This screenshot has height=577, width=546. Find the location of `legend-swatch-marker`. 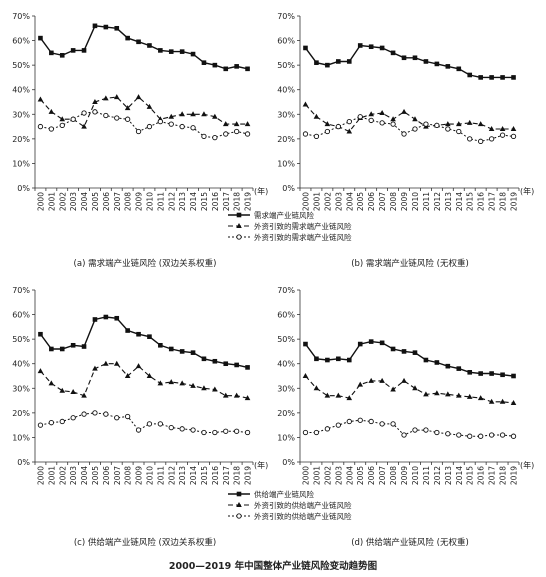

legend-swatch-marker is located at coordinates (239, 494).